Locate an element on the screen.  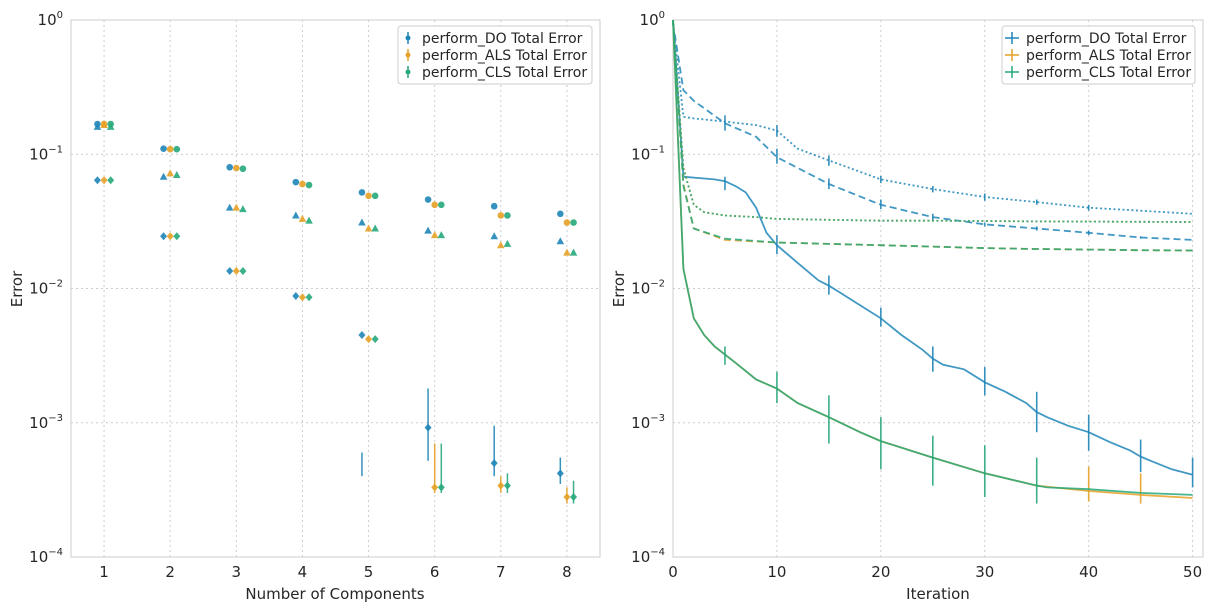
x-tick-label: 2 is located at coordinates (170, 572).